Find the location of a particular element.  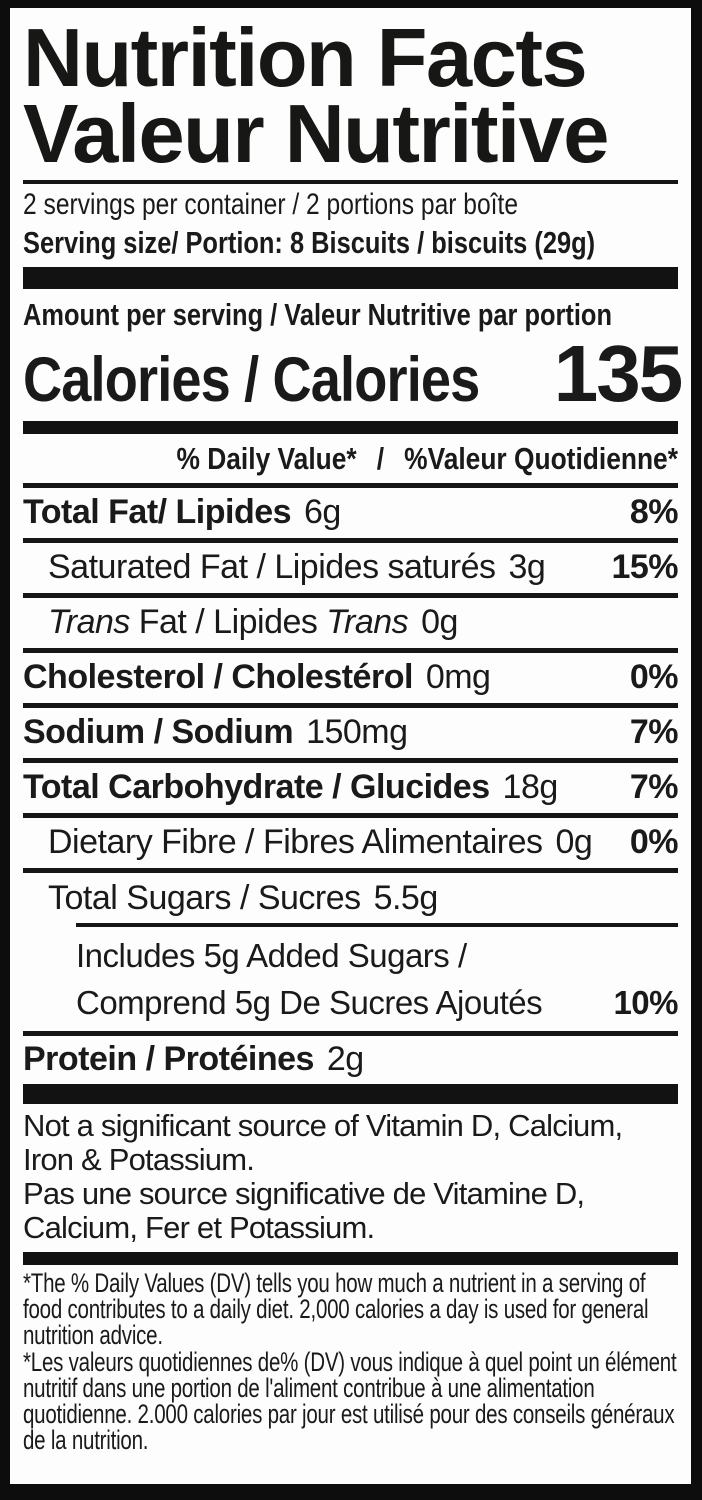

row-divider is located at coordinates (350, 485).